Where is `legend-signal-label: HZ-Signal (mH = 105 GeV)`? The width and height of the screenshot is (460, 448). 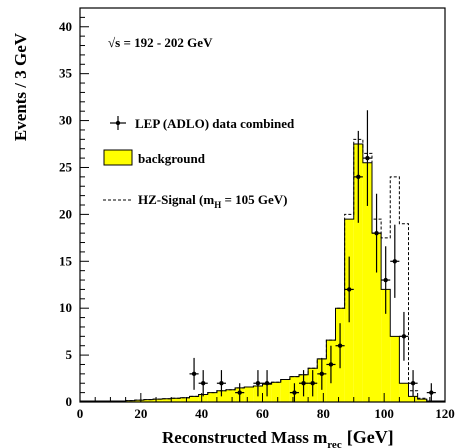 legend-signal-label: HZ-Signal (mH = 105 GeV) is located at coordinates (213, 201).